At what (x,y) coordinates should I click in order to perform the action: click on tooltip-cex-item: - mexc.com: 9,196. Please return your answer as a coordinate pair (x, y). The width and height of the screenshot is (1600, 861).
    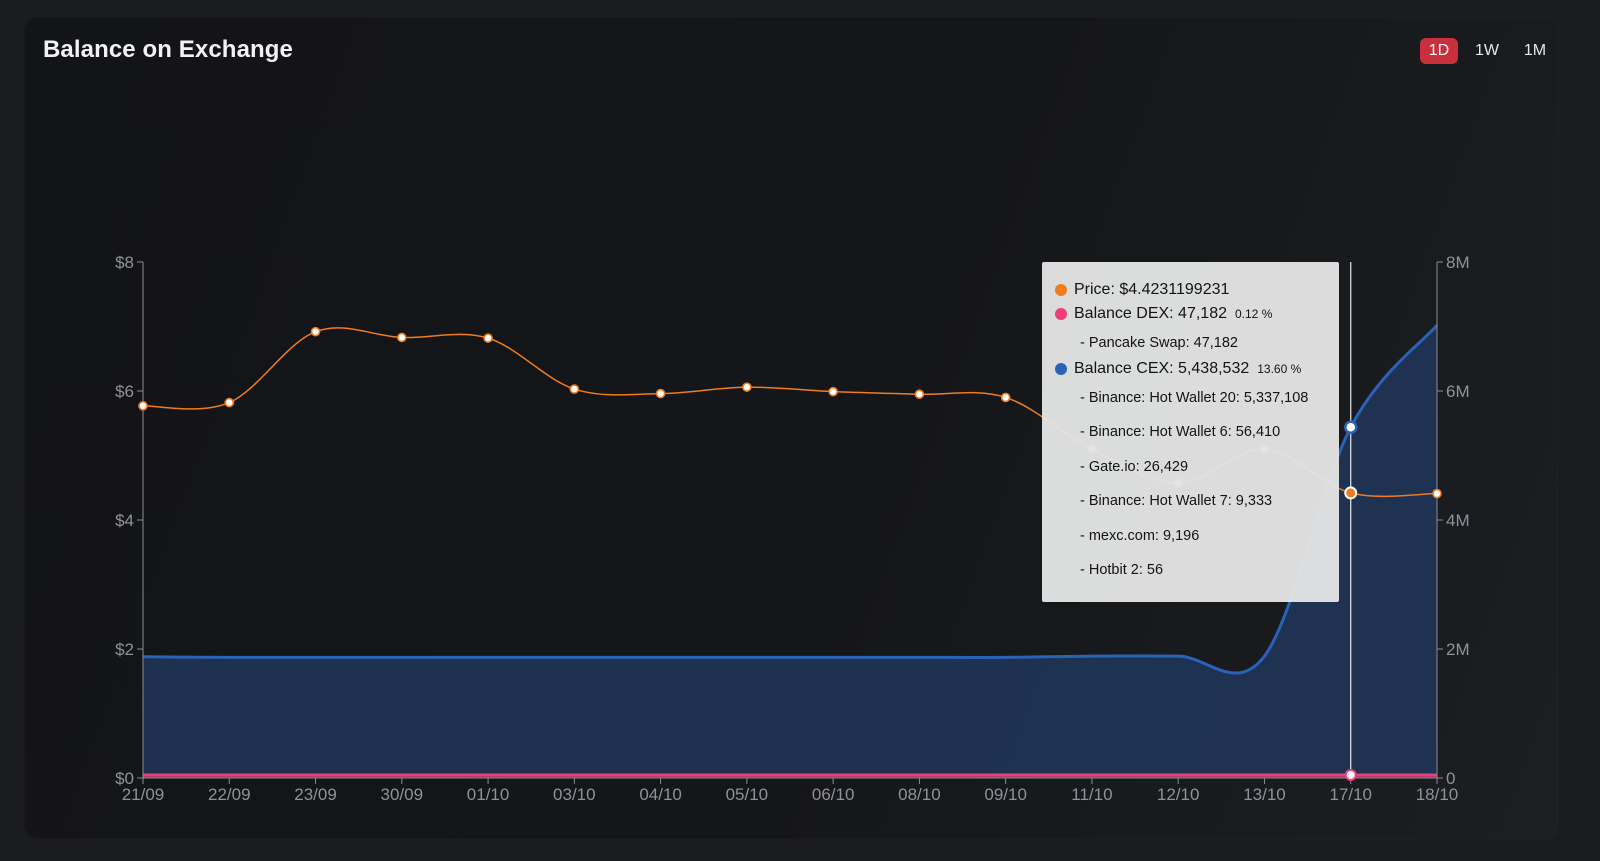
    Looking at the image, I should click on (1140, 535).